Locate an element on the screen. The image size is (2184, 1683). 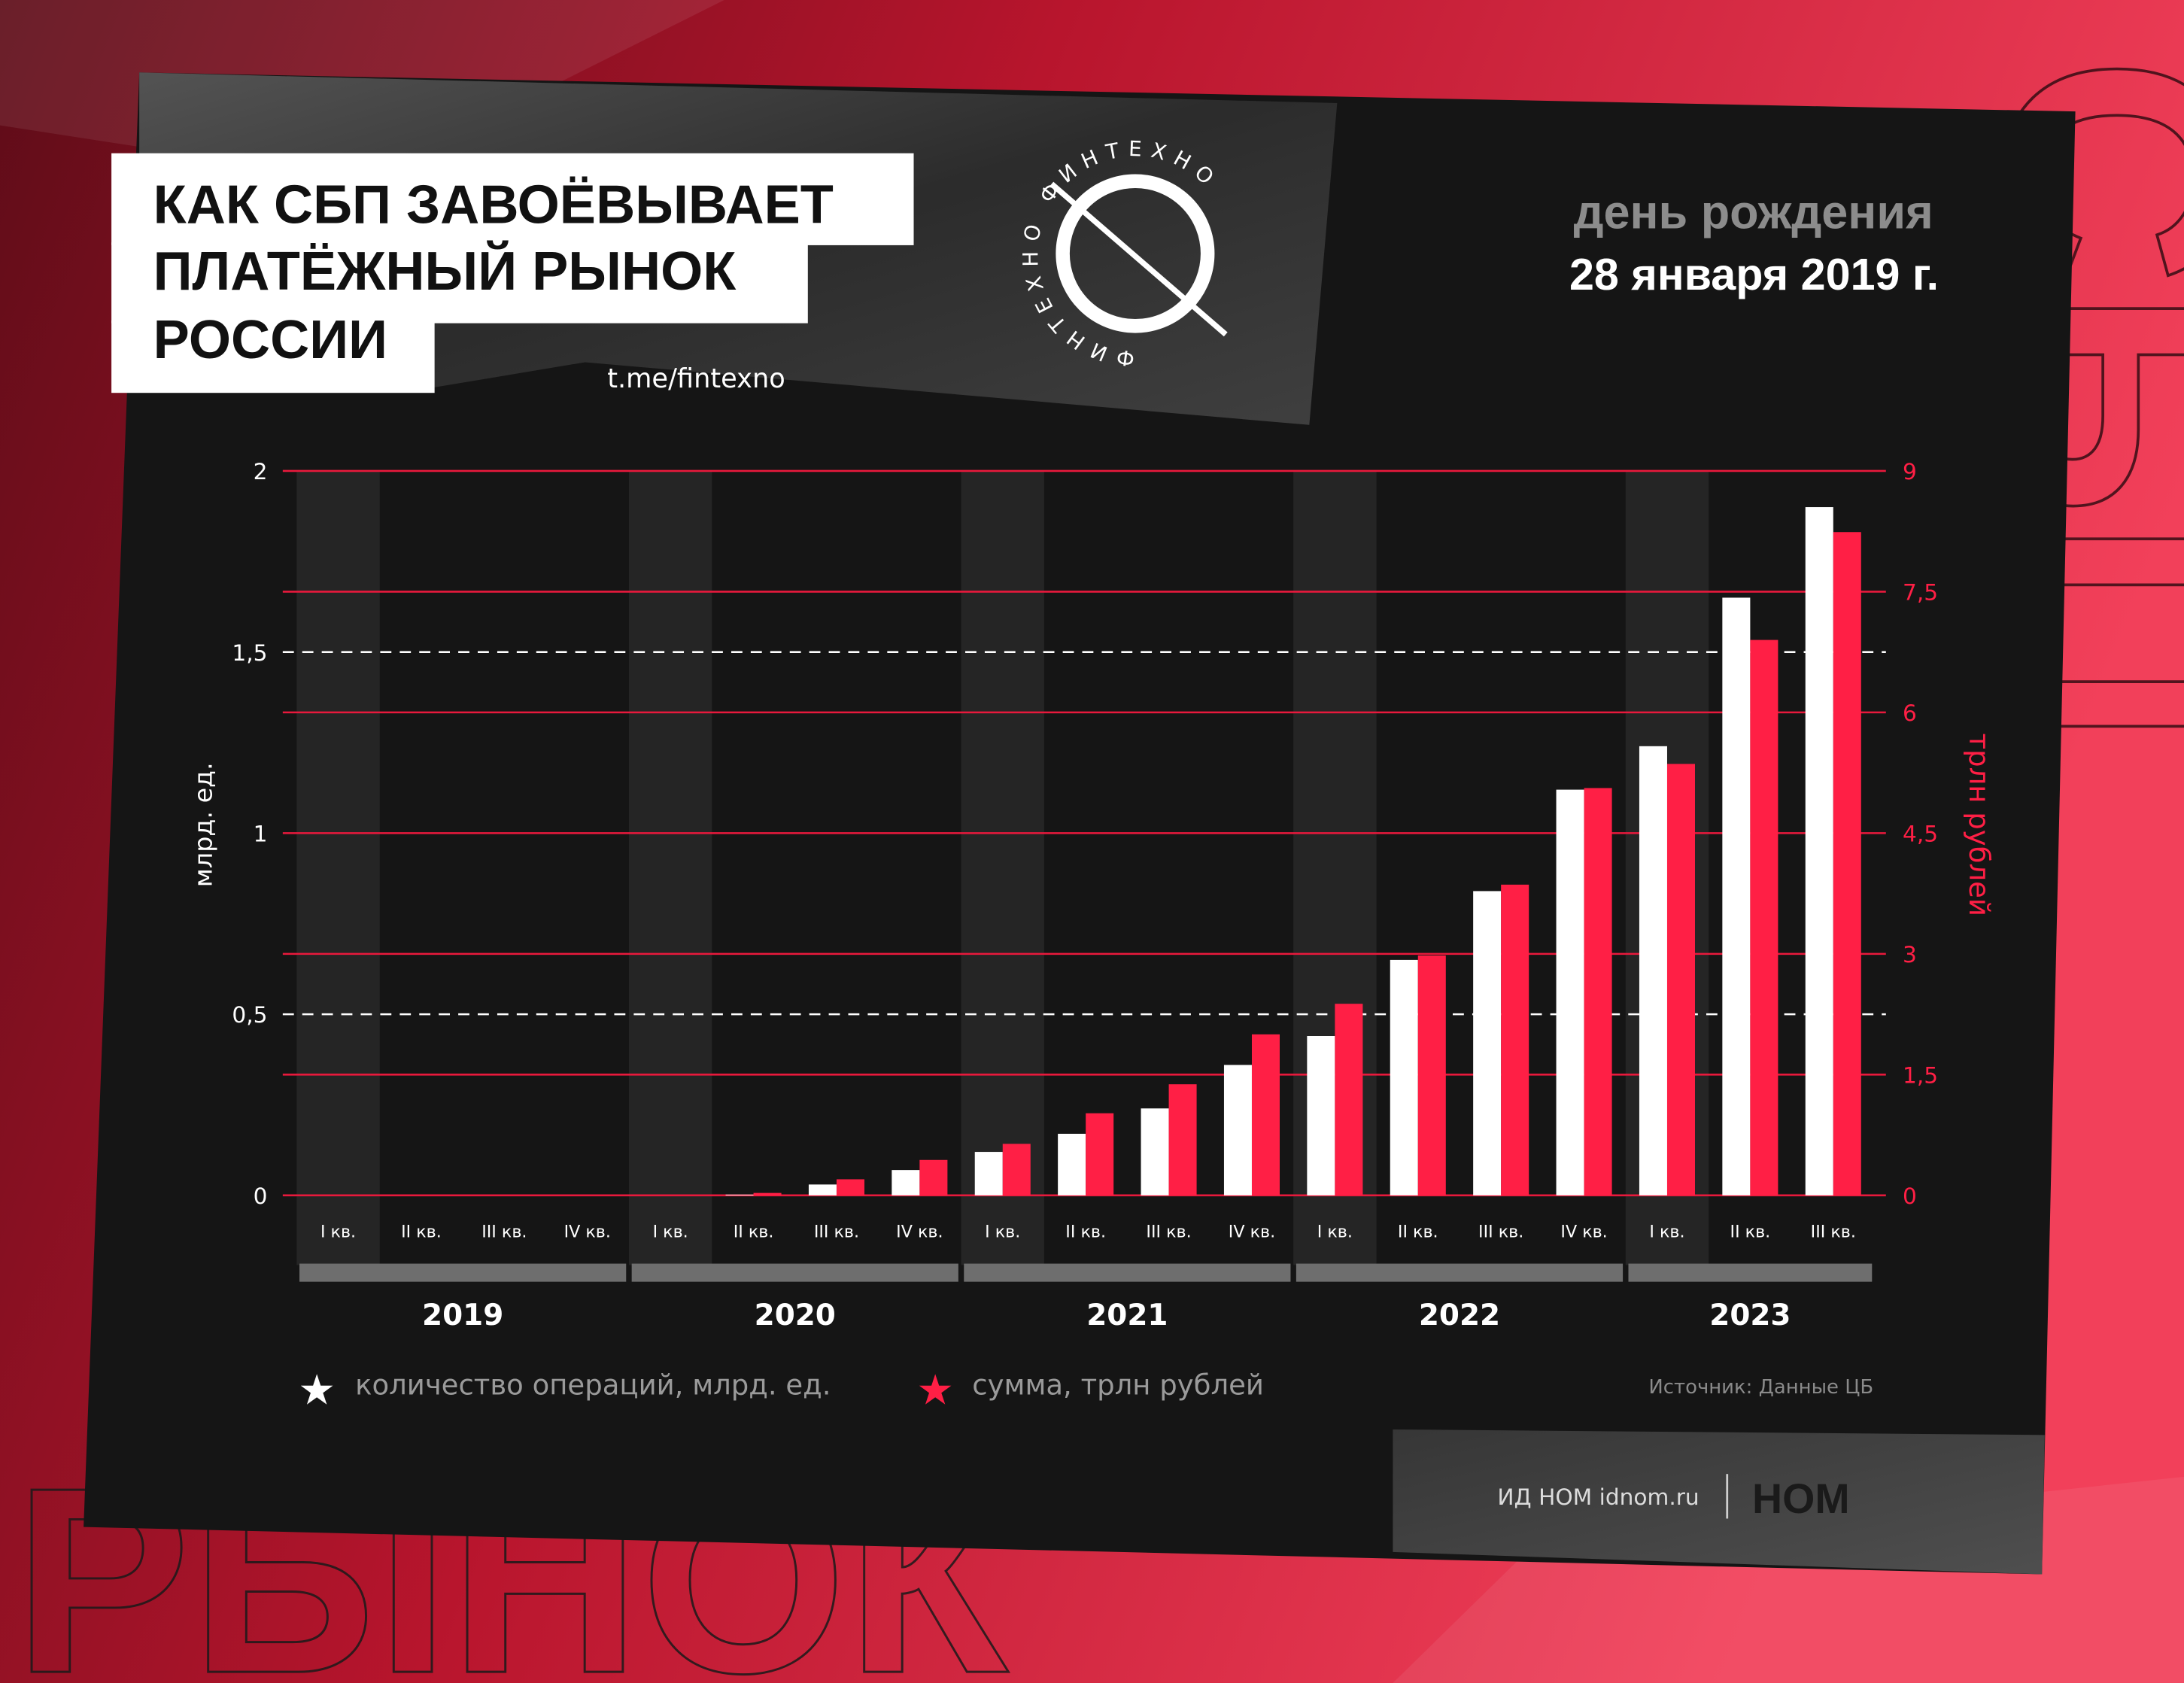
birthday-label: день рождения is located at coordinates (1753, 213).